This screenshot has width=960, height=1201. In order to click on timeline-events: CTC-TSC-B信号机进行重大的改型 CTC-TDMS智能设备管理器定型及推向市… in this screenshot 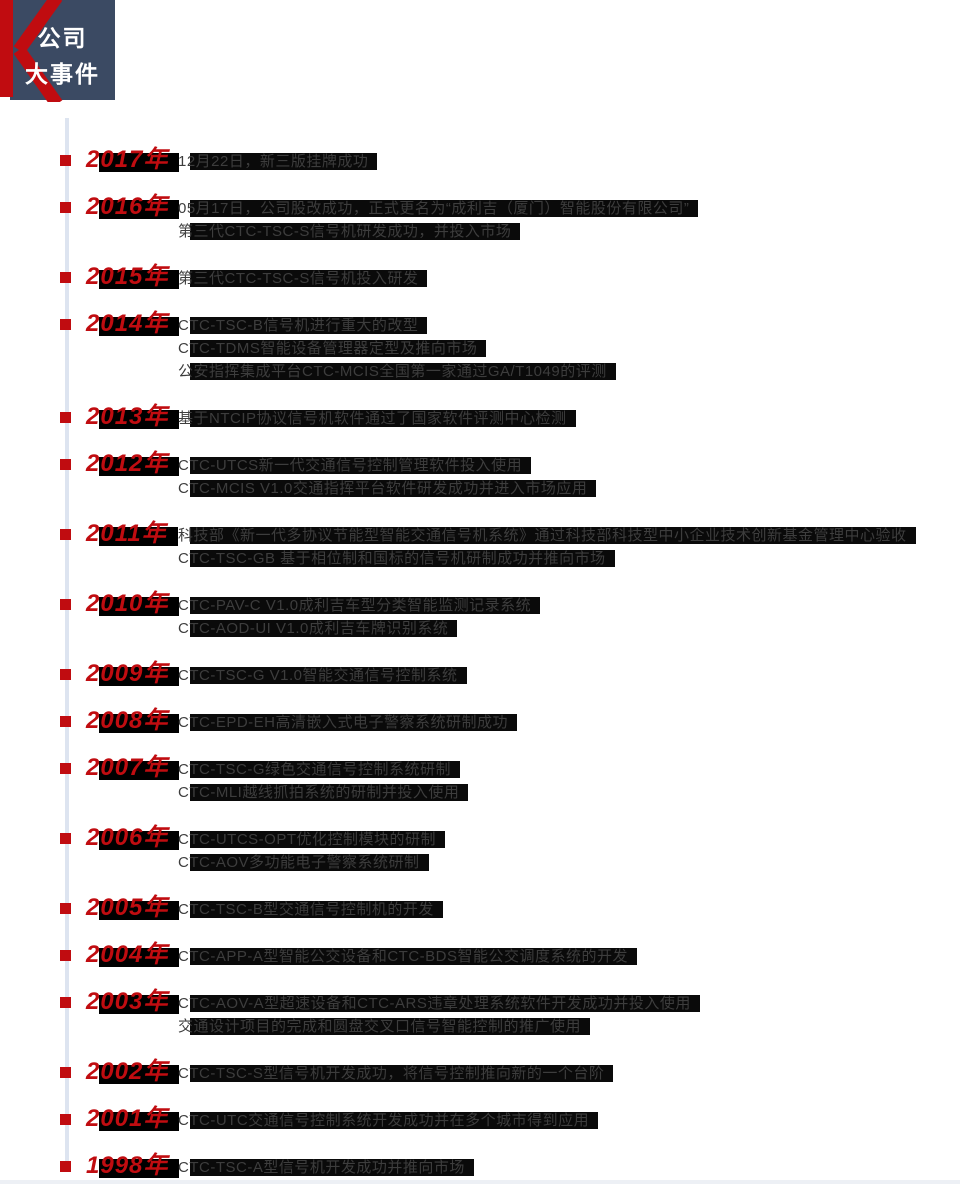, I will do `click(397, 347)`.